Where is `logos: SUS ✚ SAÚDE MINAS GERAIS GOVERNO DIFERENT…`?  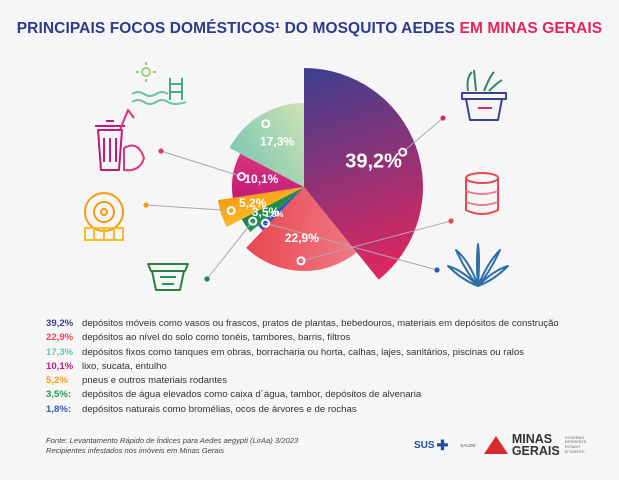 logos: SUS ✚ SAÚDE MINAS GERAIS GOVERNO DIFERENT… is located at coordinates (500, 445).